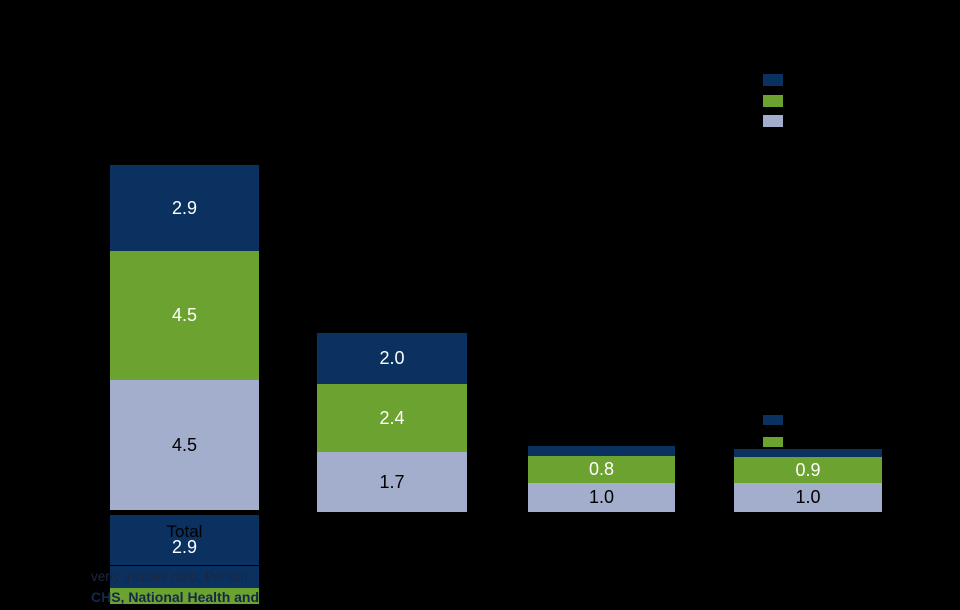 This screenshot has width=960, height=610. Describe the element at coordinates (773, 121) in the screenshot. I see `legend-swatch-light-blue` at that location.